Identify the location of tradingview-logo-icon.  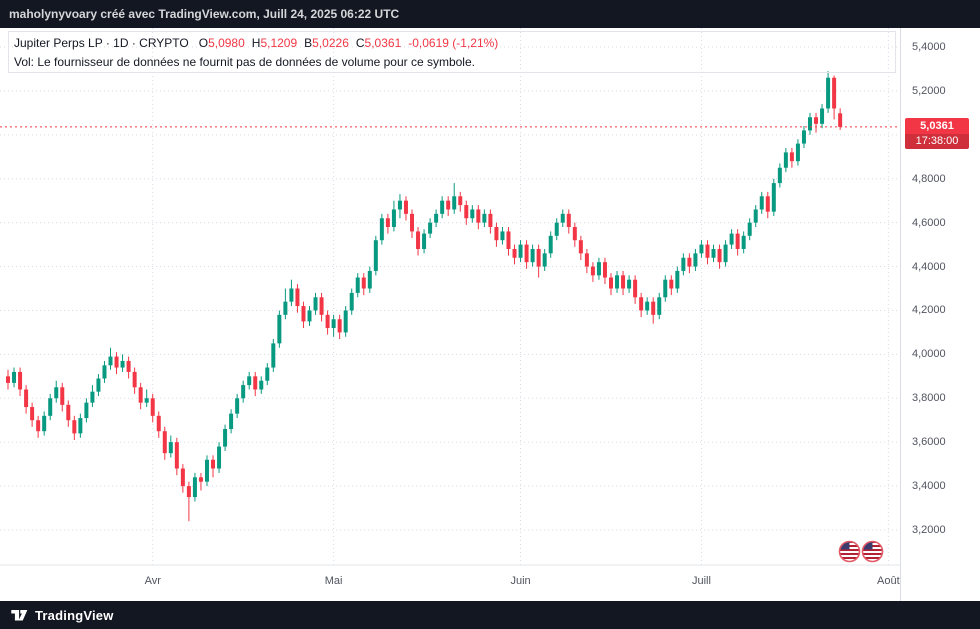
(19, 615).